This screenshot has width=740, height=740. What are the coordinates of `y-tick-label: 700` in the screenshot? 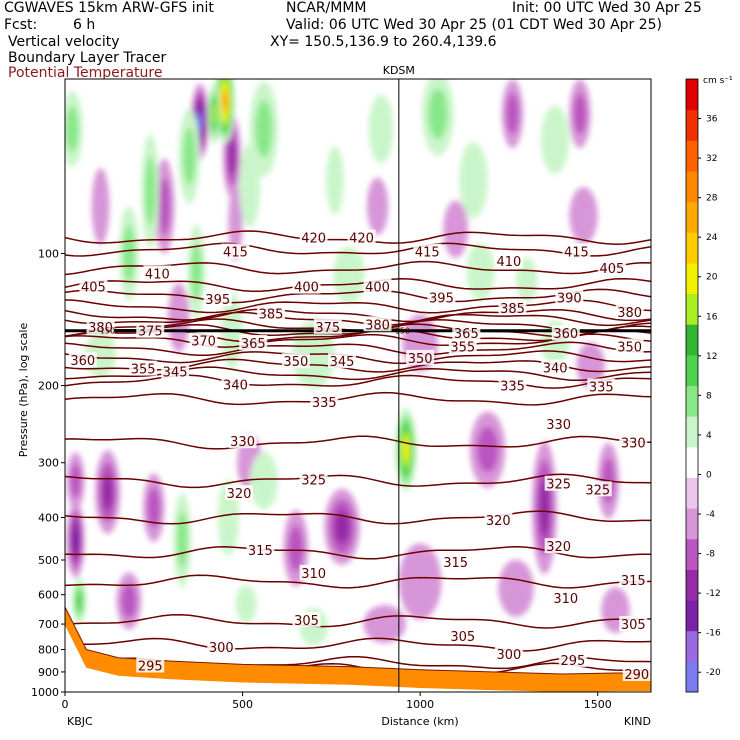 It's located at (48, 624).